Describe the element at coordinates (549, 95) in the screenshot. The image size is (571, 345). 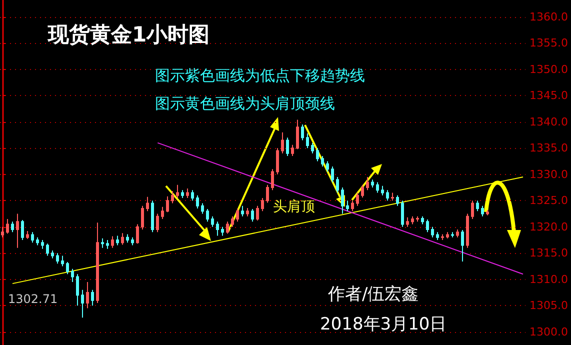
I see `y-tick-label: 1345.0` at that location.